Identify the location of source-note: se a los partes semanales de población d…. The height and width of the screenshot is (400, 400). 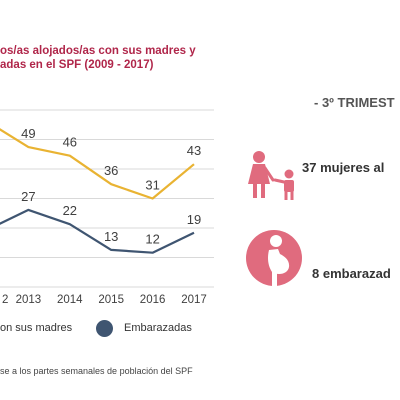
(96, 371).